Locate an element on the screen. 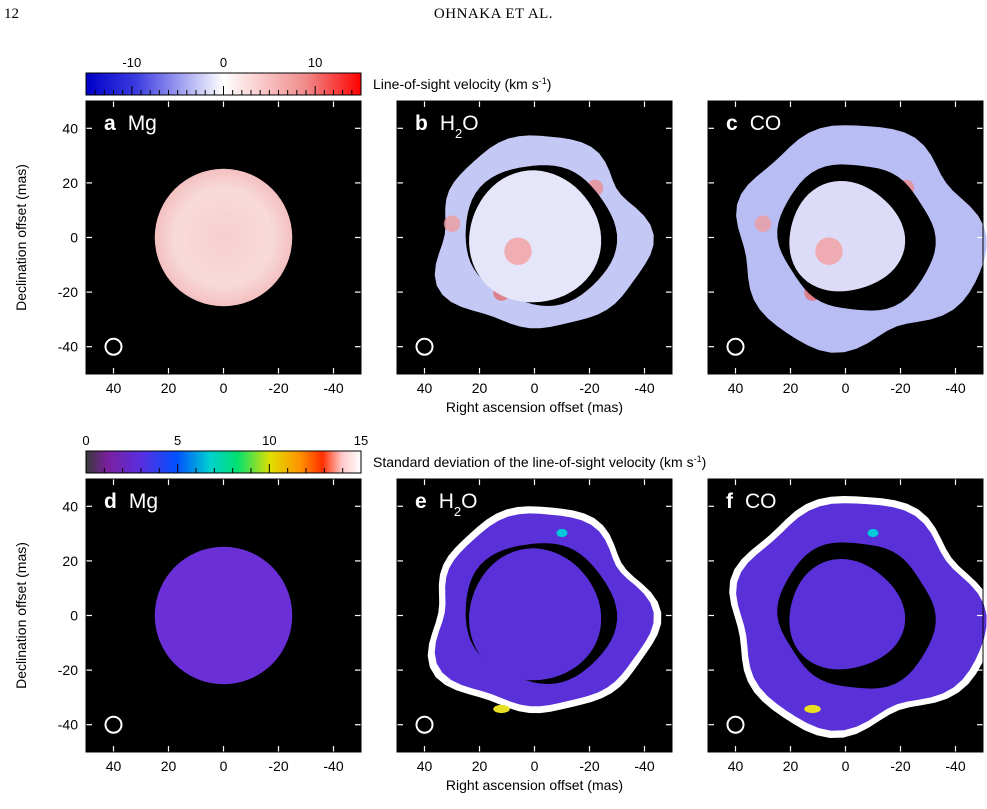  panel-b: b H2O 40 20 0 -20 -40 is located at coordinates (534, 248).